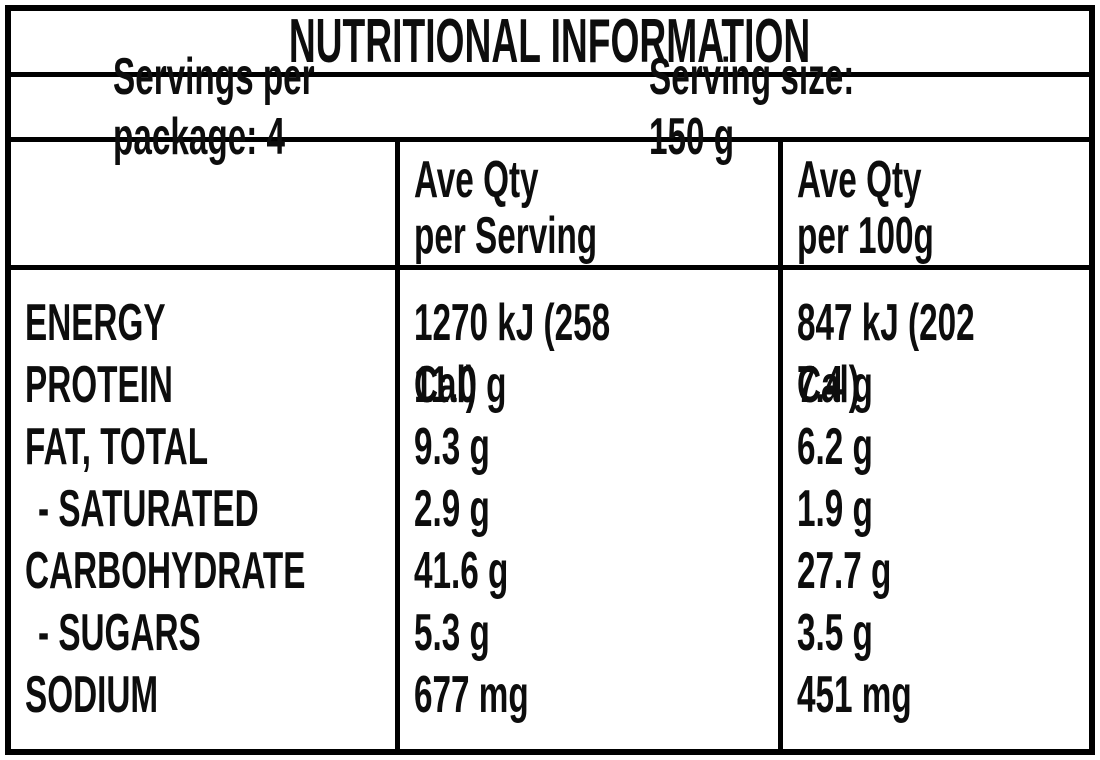  Describe the element at coordinates (854, 695) in the screenshot. I see `value-per-100g-sodium: 451 mg` at that location.